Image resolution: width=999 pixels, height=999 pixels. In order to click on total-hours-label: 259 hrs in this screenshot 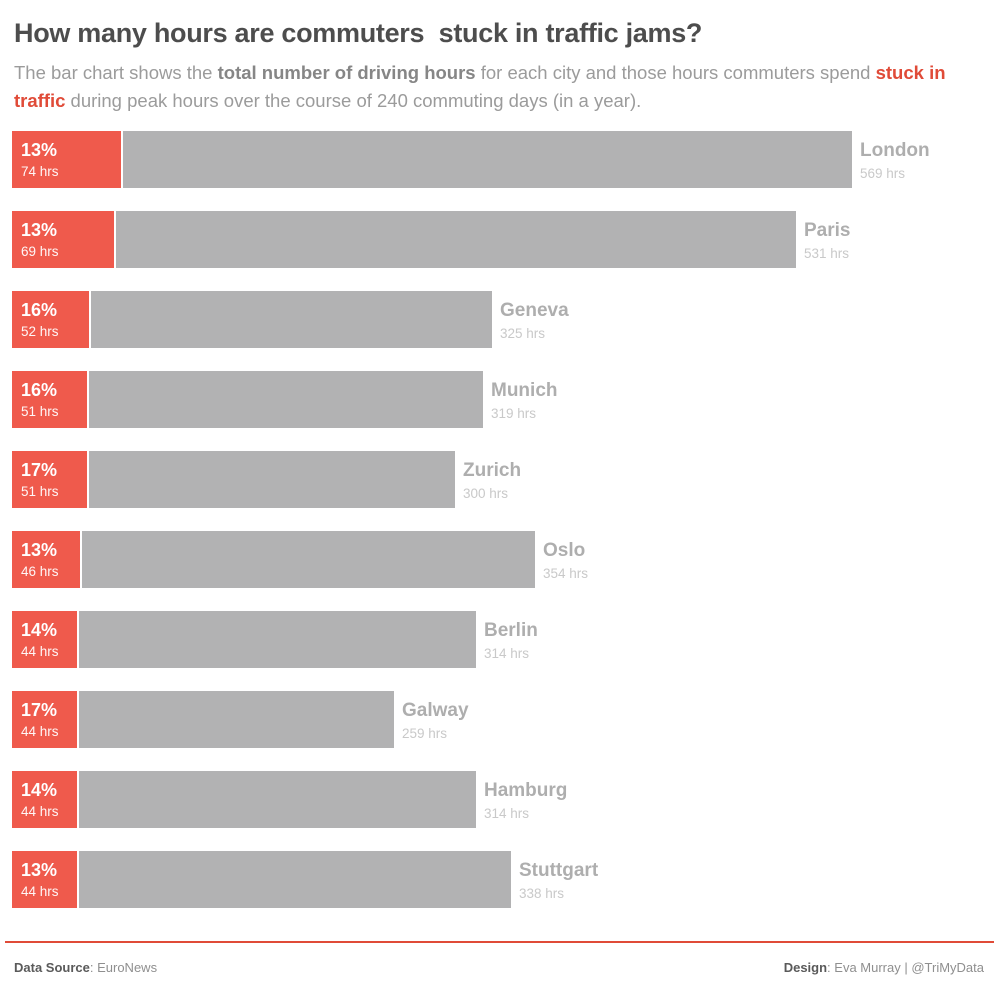, I will do `click(425, 733)`.